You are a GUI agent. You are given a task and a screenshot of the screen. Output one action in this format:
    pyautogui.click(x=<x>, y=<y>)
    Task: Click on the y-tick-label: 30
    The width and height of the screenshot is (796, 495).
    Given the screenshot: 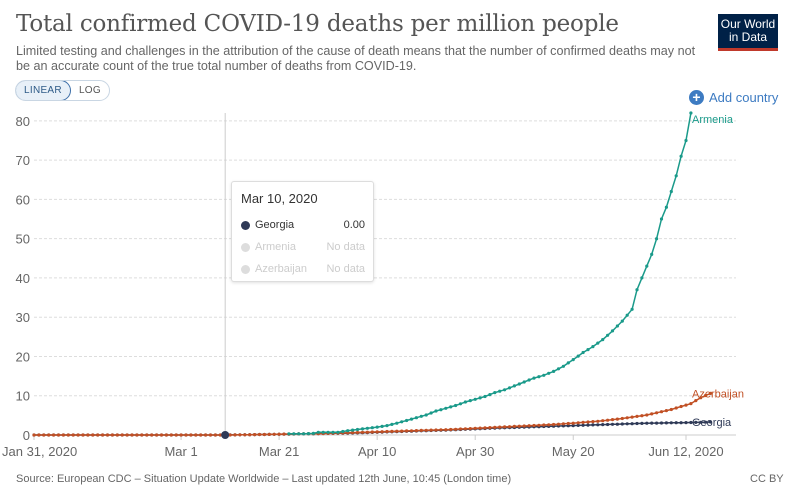 What is the action you would take?
    pyautogui.click(x=23, y=317)
    